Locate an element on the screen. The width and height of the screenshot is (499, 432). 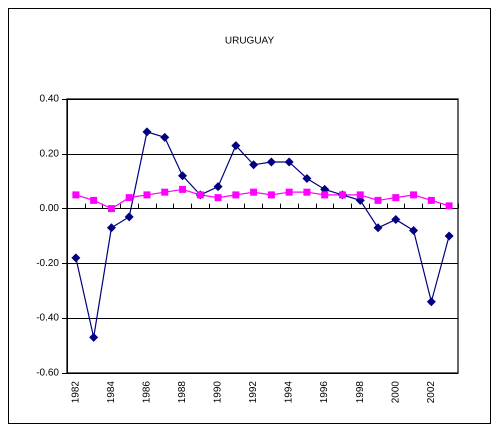
x-tick-label: 1984 is located at coordinates (111, 392).